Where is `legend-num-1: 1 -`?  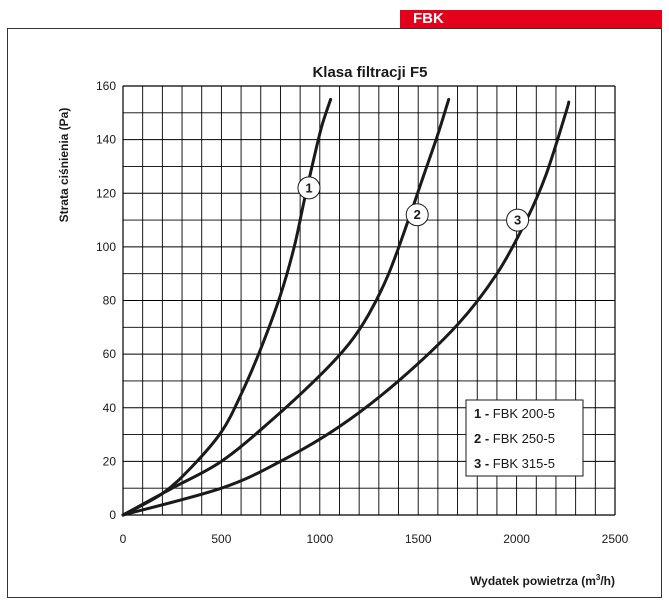 legend-num-1: 1 - is located at coordinates (481, 413).